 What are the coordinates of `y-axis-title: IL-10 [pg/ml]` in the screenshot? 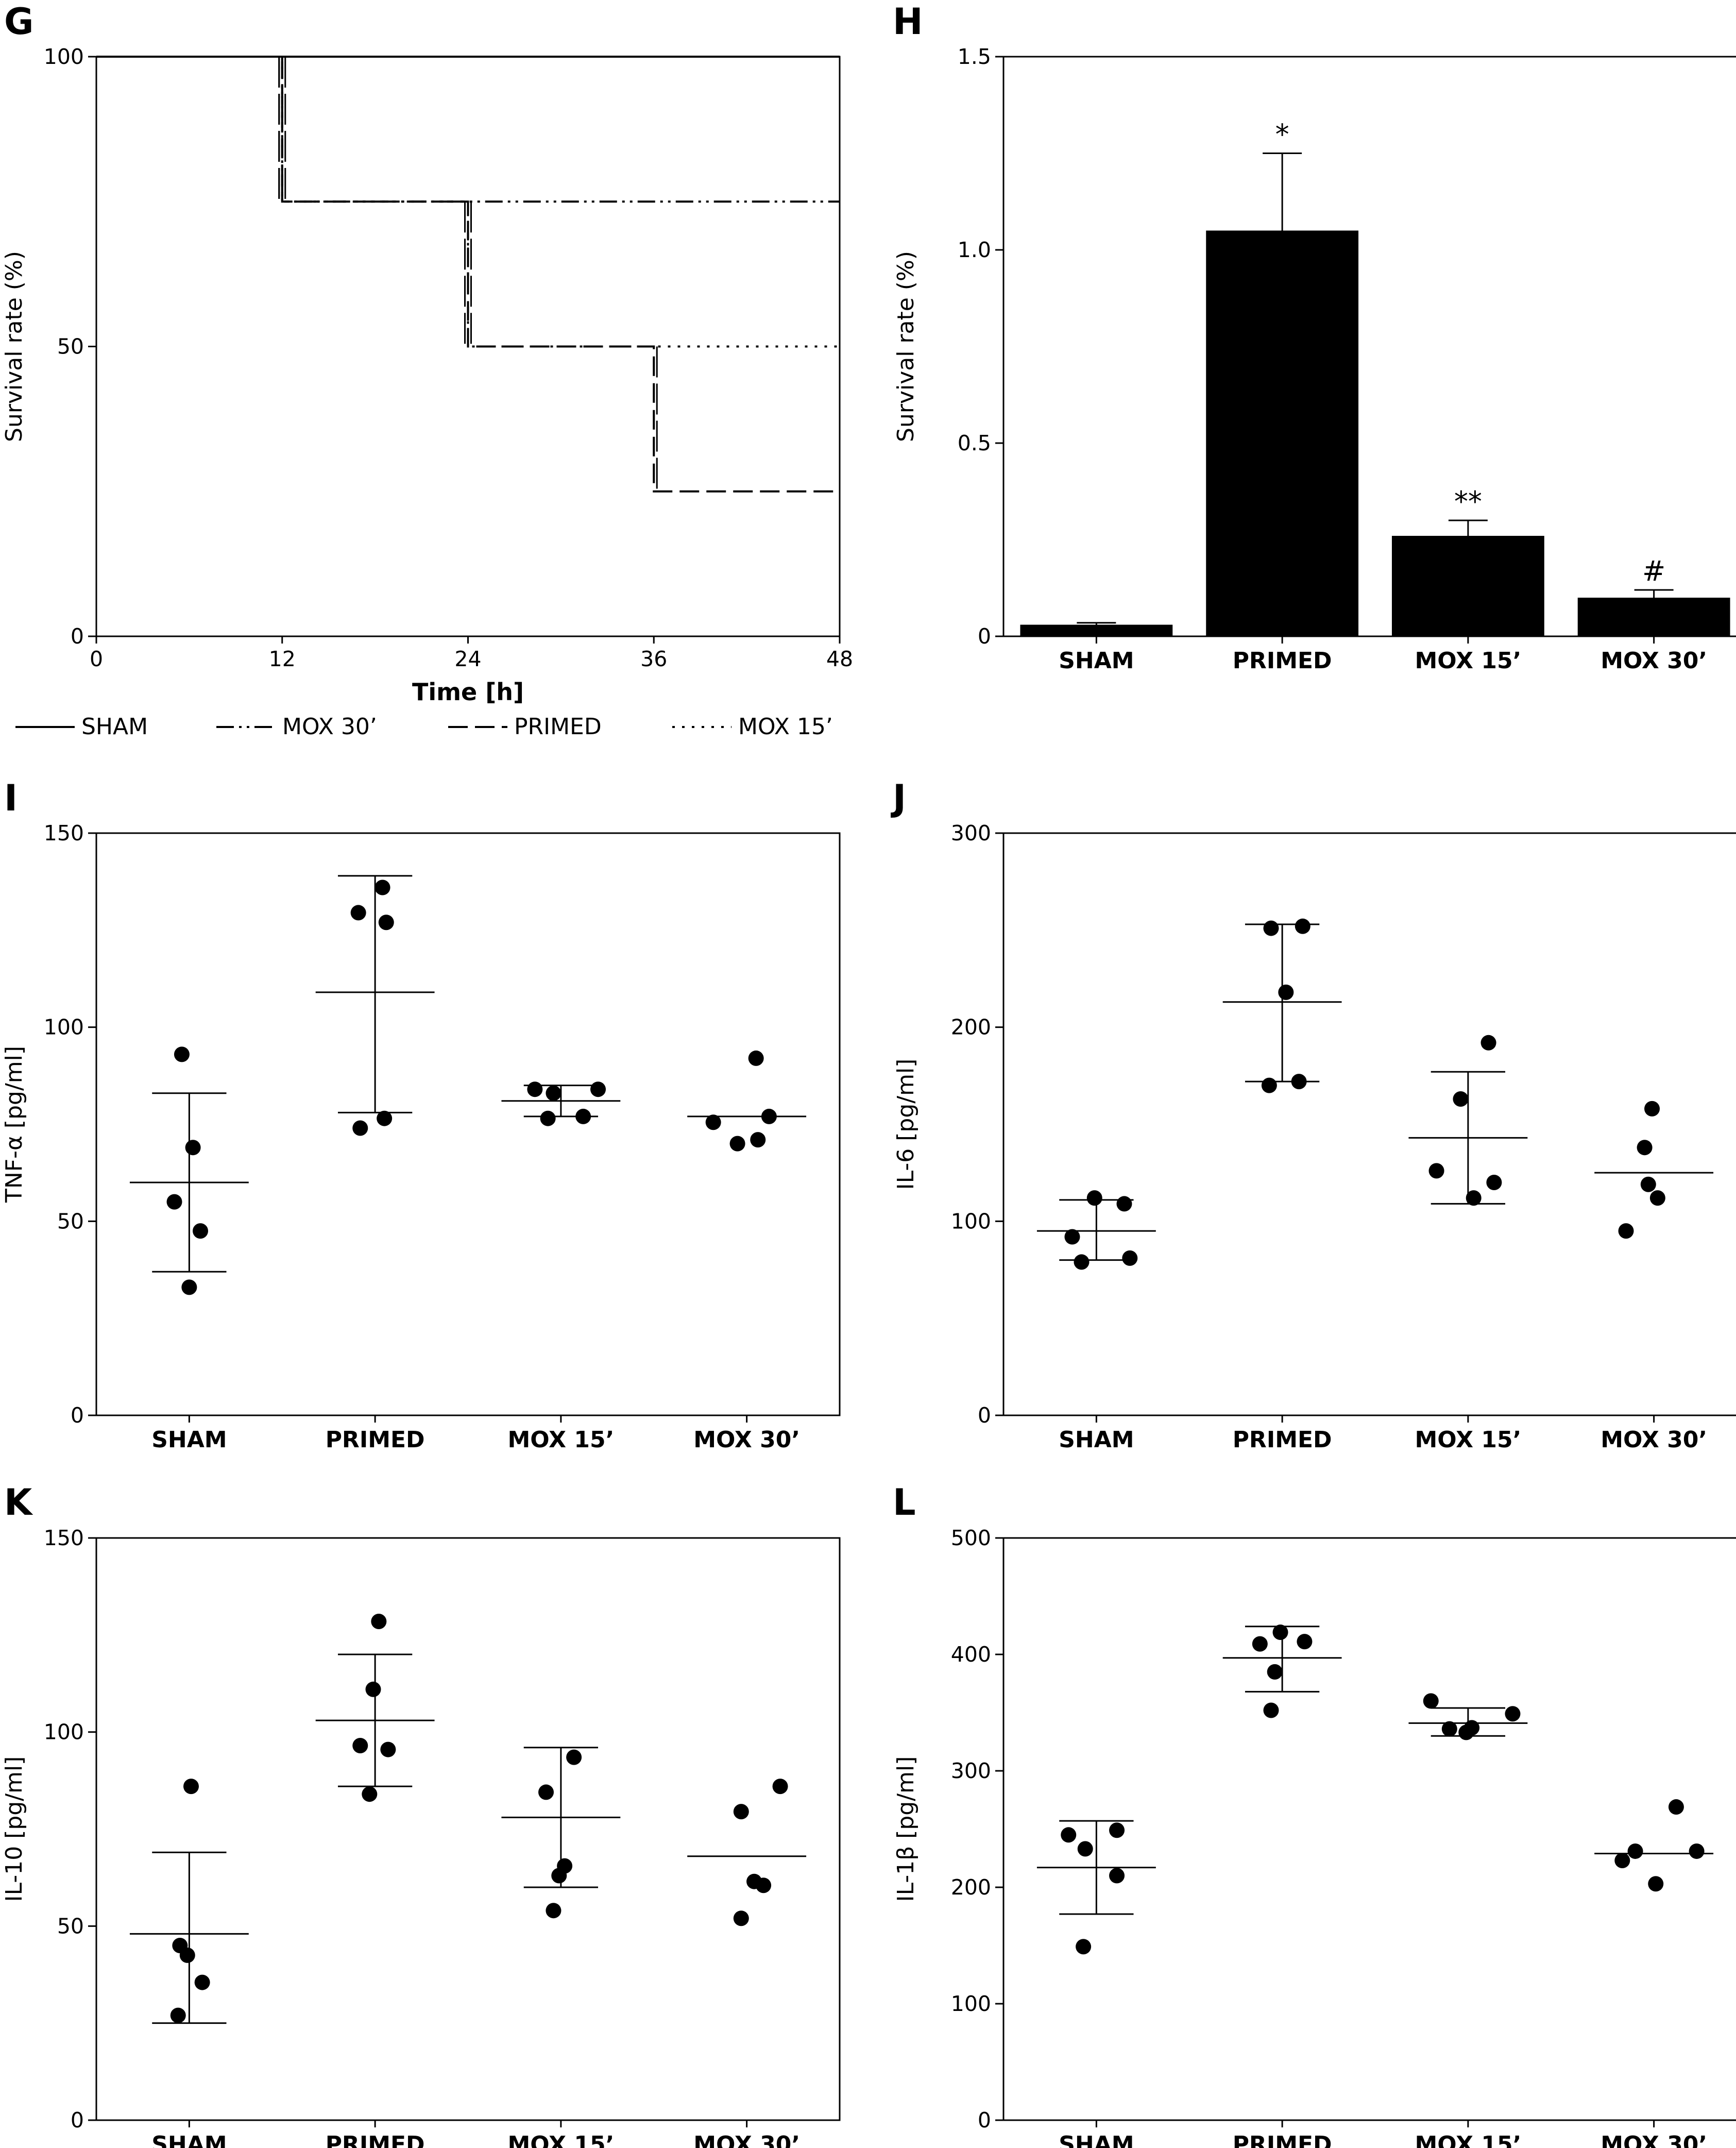 It's located at (14, 1829).